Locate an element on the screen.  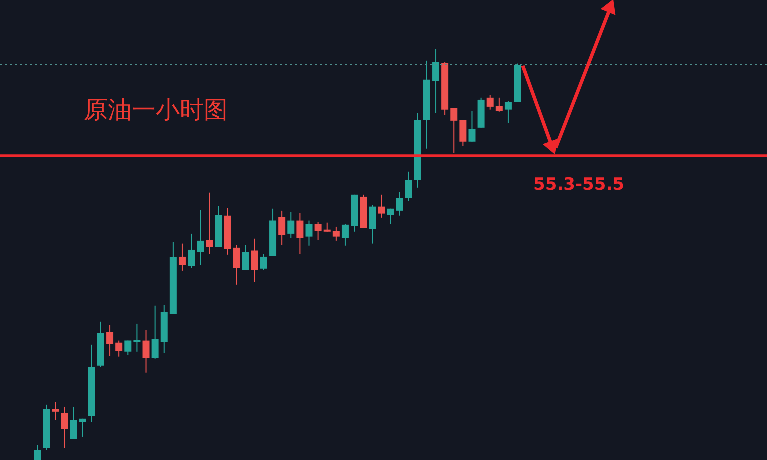
text: 55.3-55.5 is located at coordinates (579, 185).